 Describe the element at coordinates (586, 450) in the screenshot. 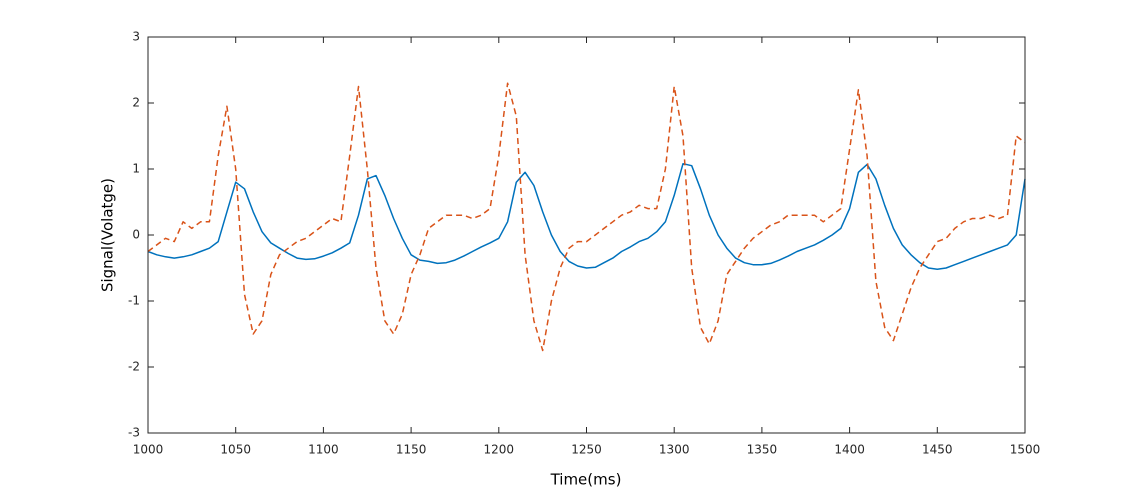

I see `x-tick-label: 1250` at that location.